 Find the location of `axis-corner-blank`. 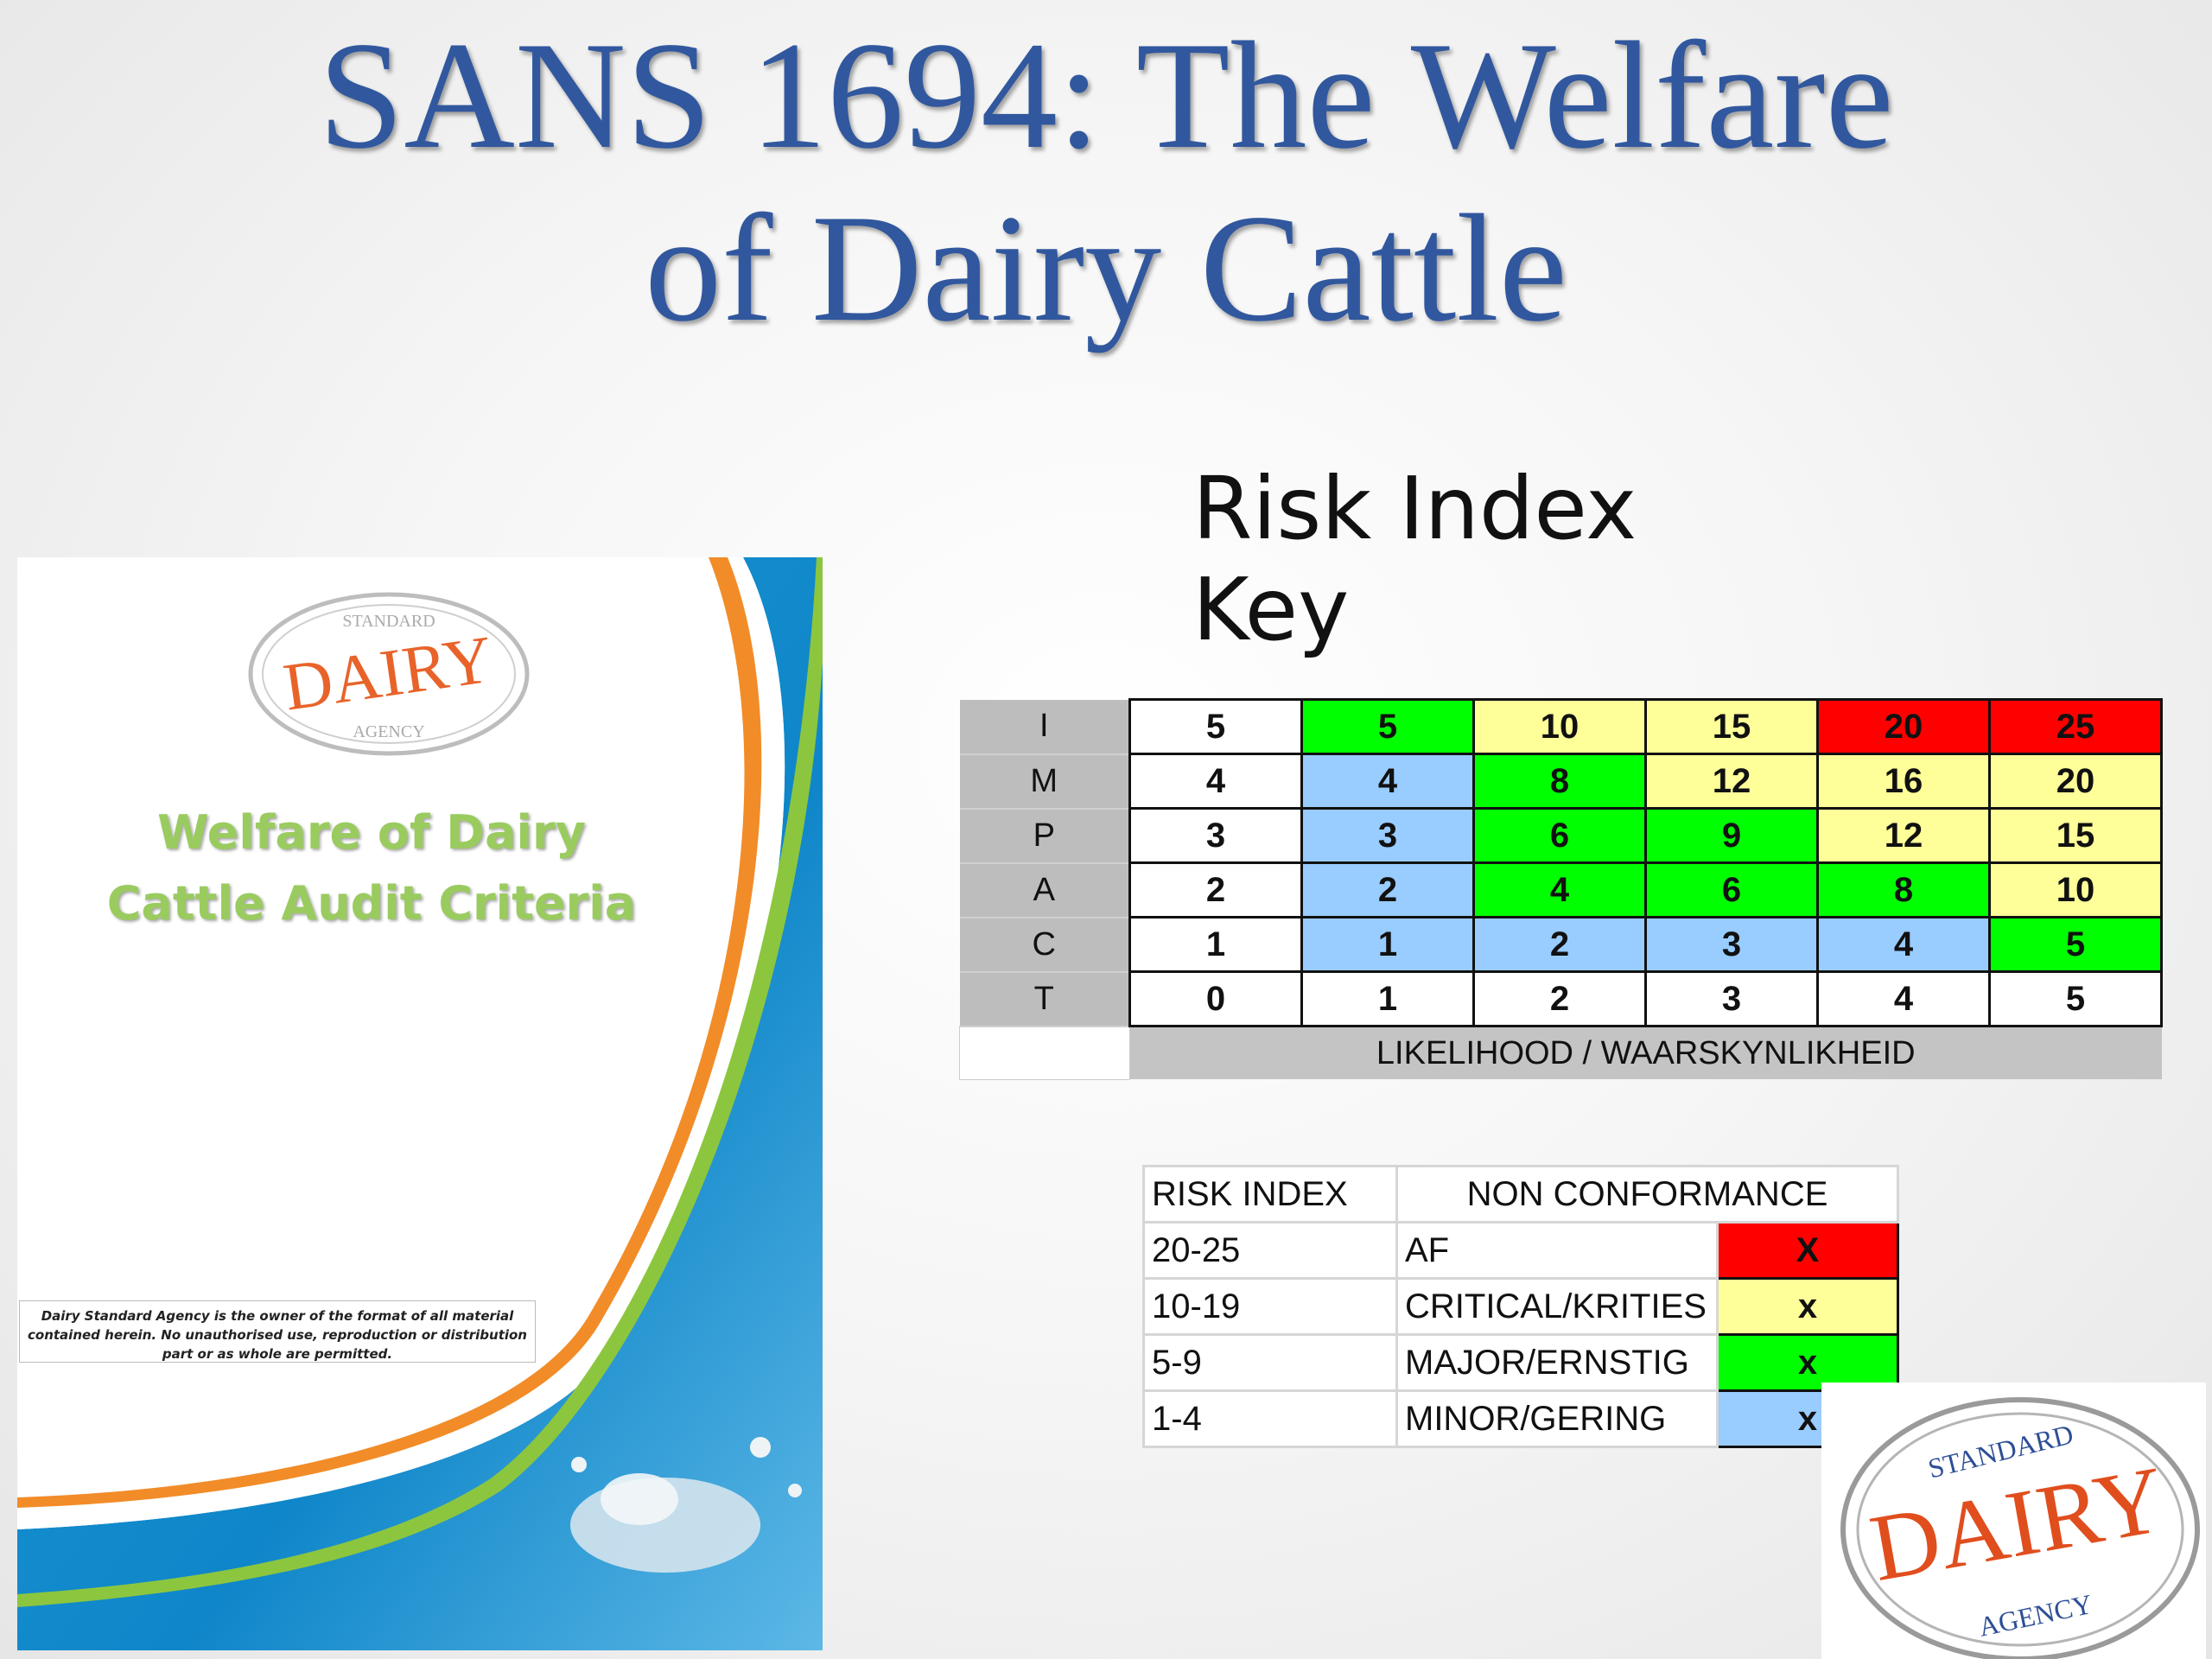

axis-corner-blank is located at coordinates (1044, 1053).